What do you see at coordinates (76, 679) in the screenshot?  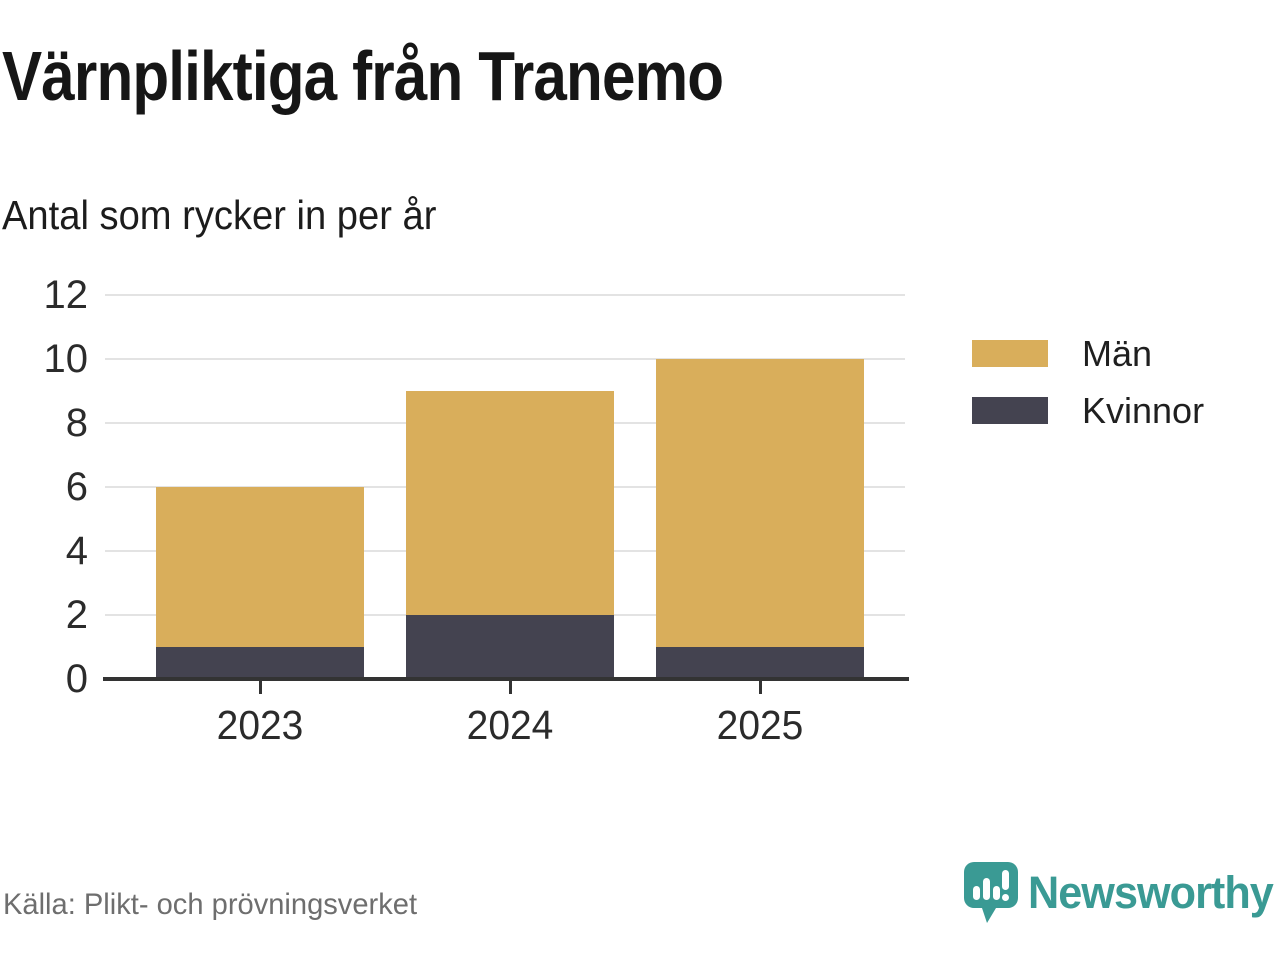 I see `y-axis-label-0: 0` at bounding box center [76, 679].